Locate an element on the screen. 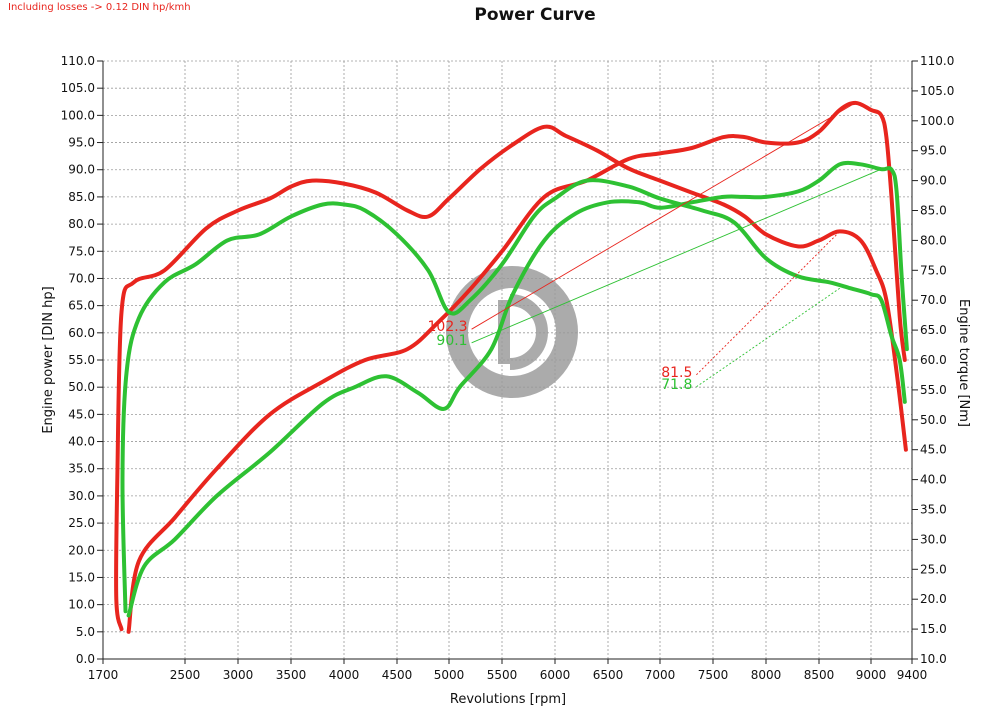 The height and width of the screenshot is (720, 990). y2-tick-label: 80.0 is located at coordinates (933, 240).